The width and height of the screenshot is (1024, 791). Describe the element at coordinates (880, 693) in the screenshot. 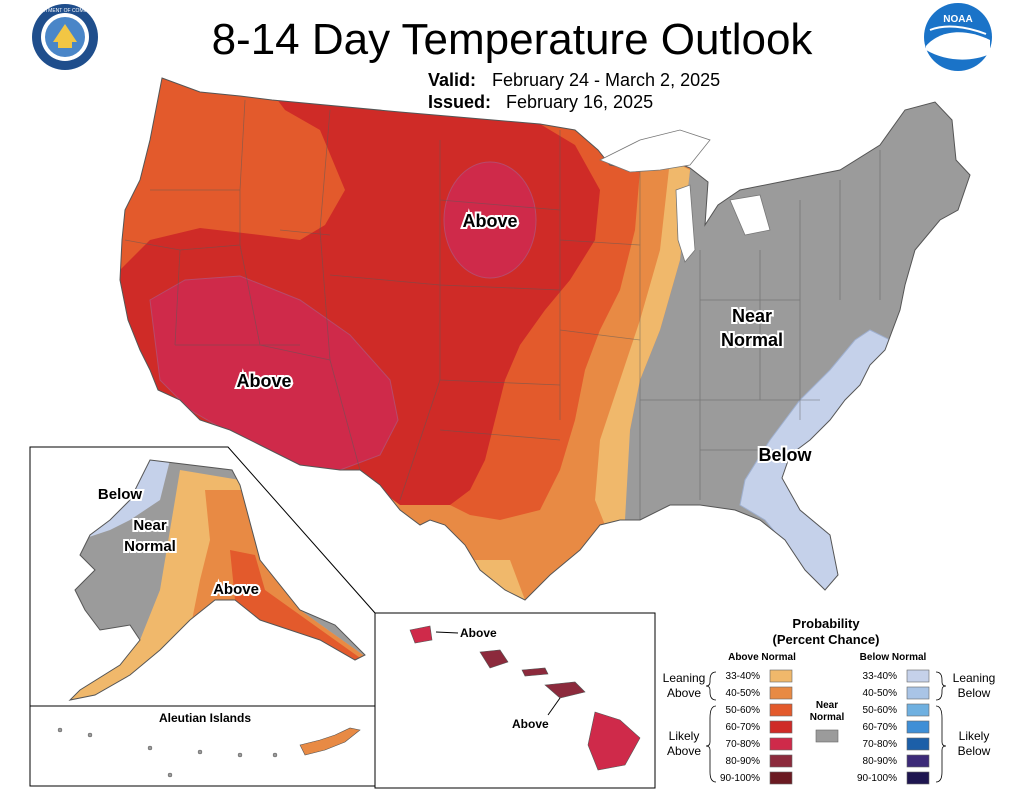

I see `legend-below-label-1: 40-50%` at that location.